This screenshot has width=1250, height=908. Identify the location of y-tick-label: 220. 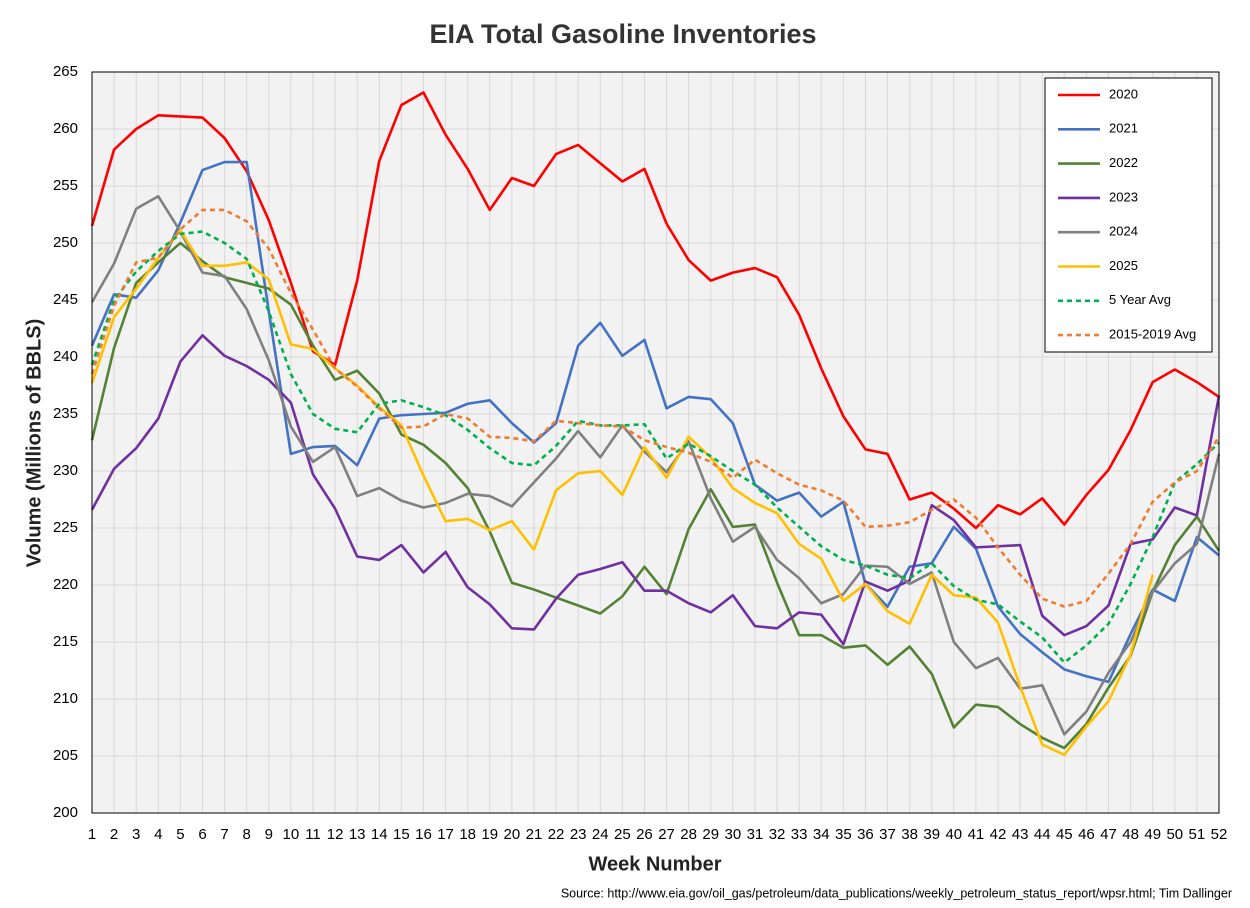
(65, 584).